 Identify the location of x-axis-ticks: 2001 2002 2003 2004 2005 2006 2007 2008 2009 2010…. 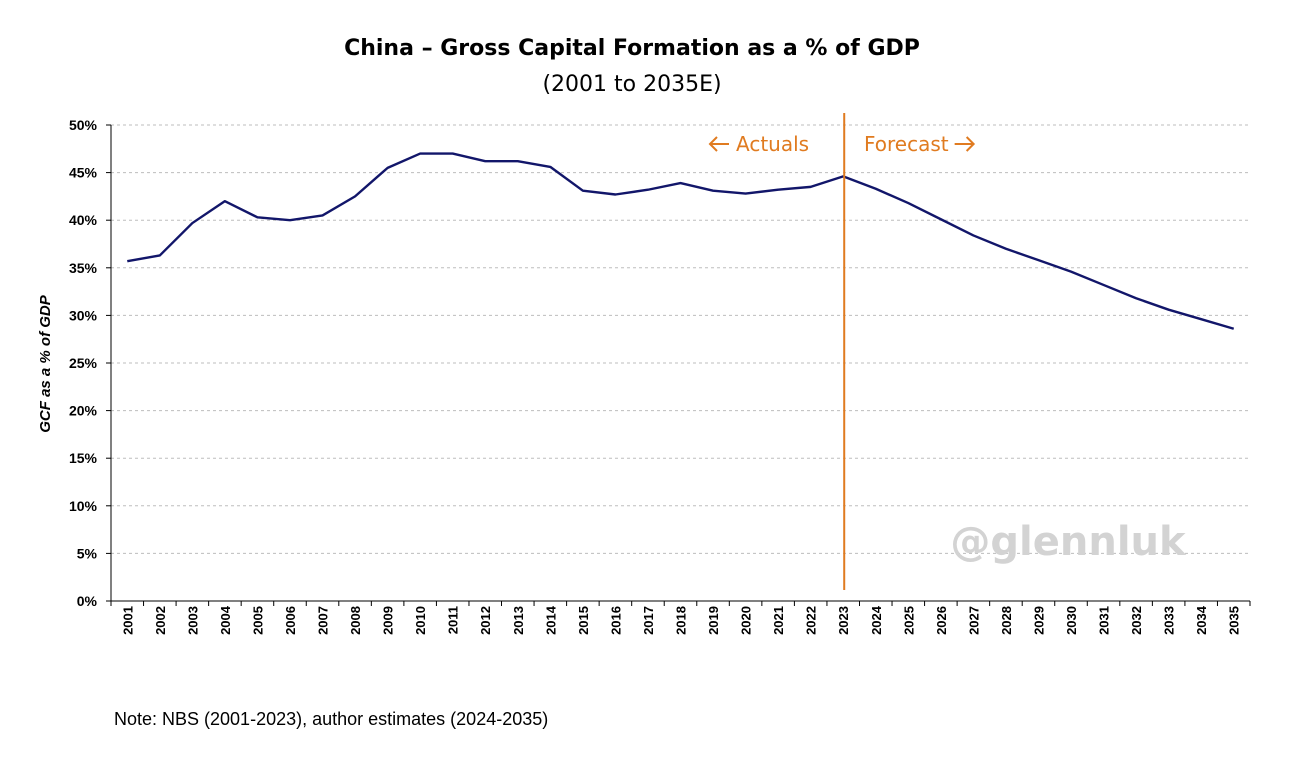
(680, 618).